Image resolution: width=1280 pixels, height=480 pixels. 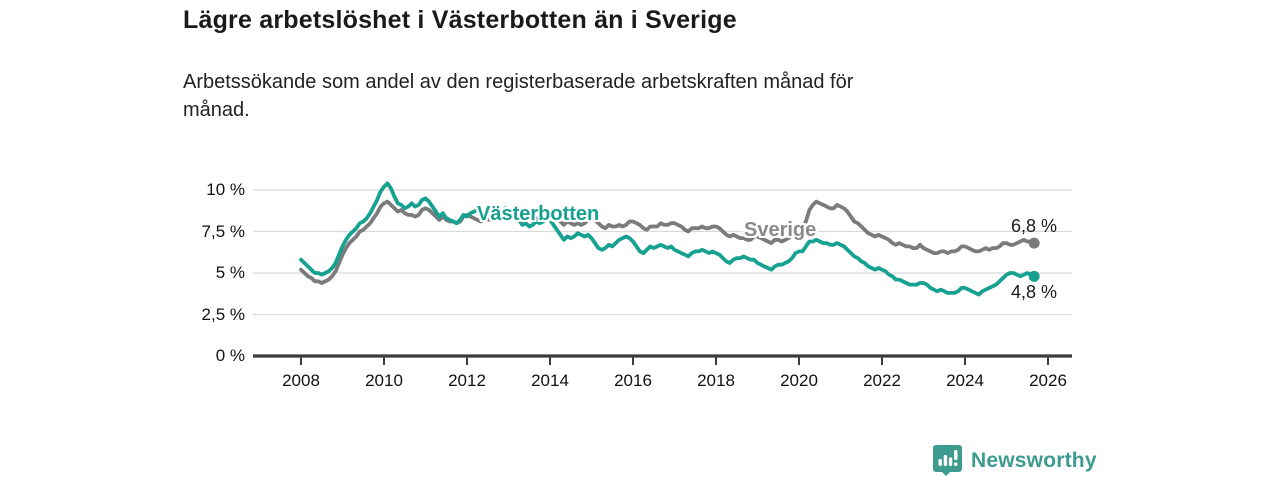 I want to click on y-tick-label: 10 %, so click(x=225, y=189).